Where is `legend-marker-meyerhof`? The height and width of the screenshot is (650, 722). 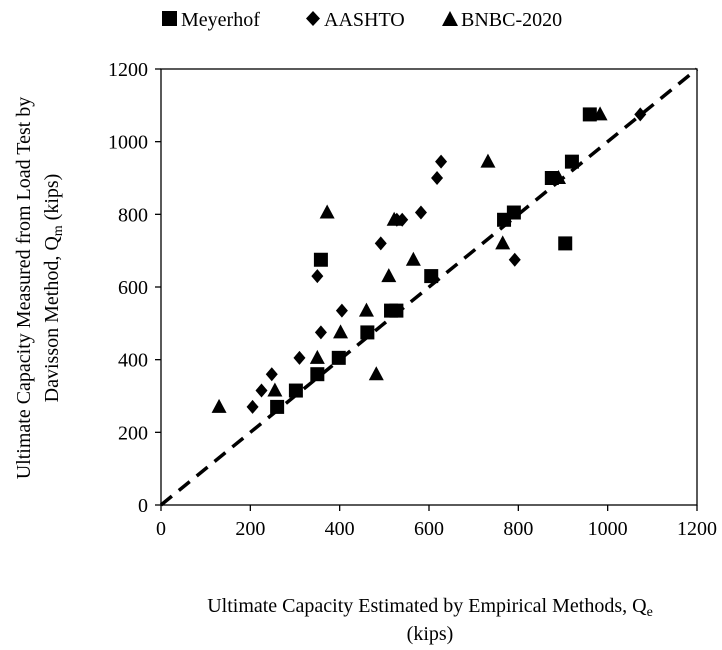
legend-marker-meyerhof is located at coordinates (169, 18).